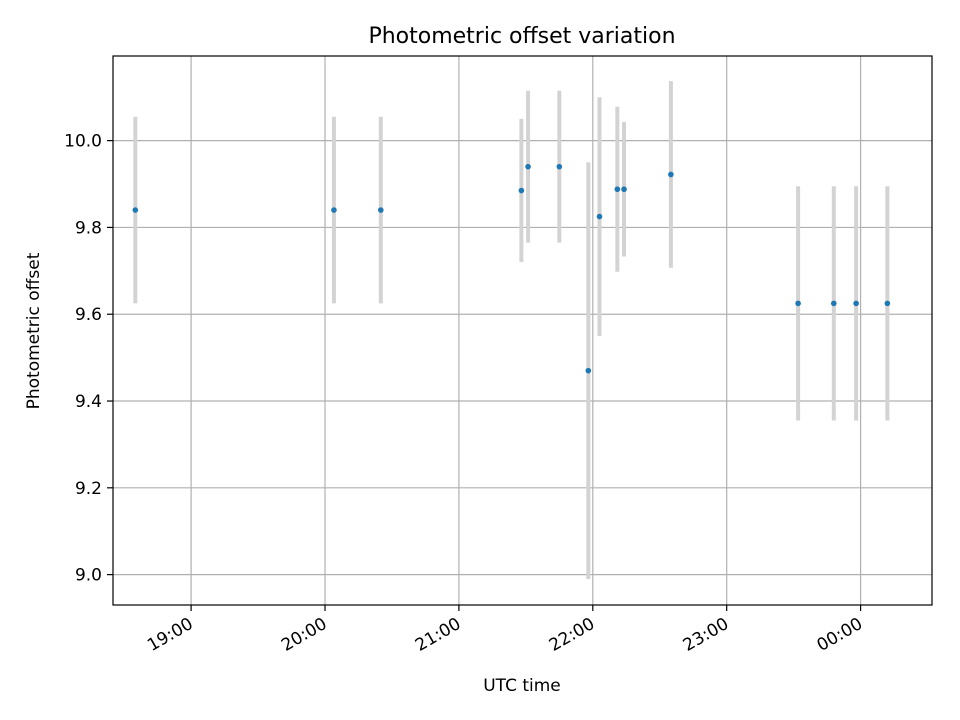 This screenshot has height=720, width=960. I want to click on y-axis-label: Photometric offset, so click(34, 330).